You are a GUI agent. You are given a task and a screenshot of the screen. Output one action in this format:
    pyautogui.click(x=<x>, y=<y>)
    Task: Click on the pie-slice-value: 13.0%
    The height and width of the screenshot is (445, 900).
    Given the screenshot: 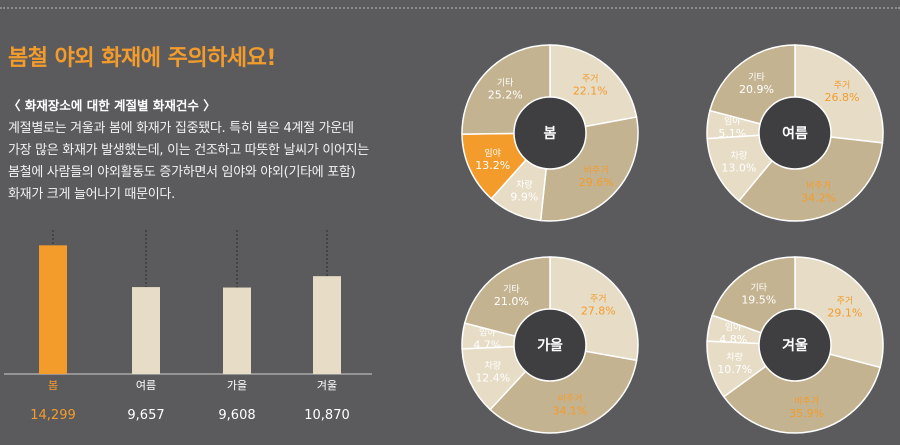 What is the action you would take?
    pyautogui.click(x=738, y=168)
    